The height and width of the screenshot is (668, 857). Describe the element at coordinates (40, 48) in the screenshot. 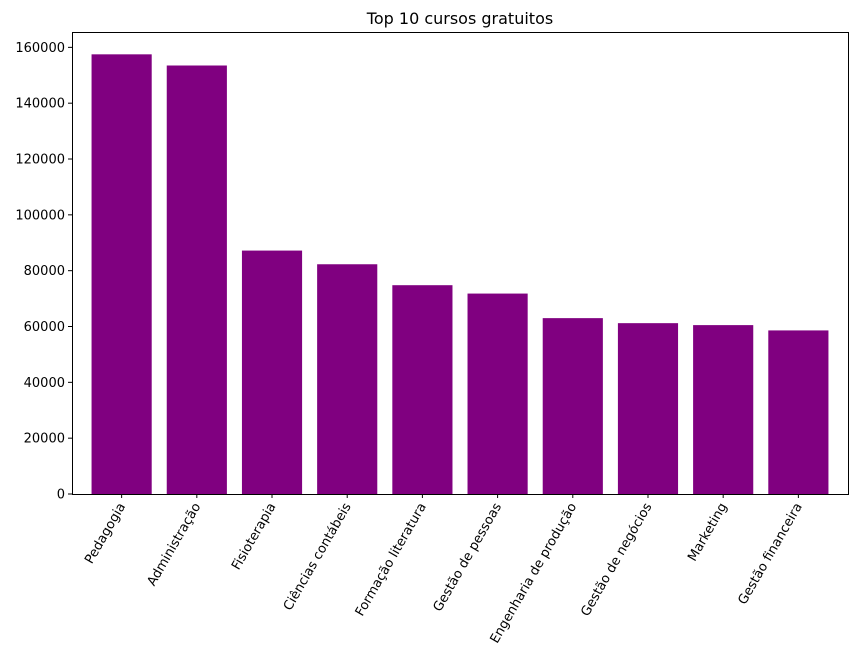

I see `y-tick-label: 160000` at that location.